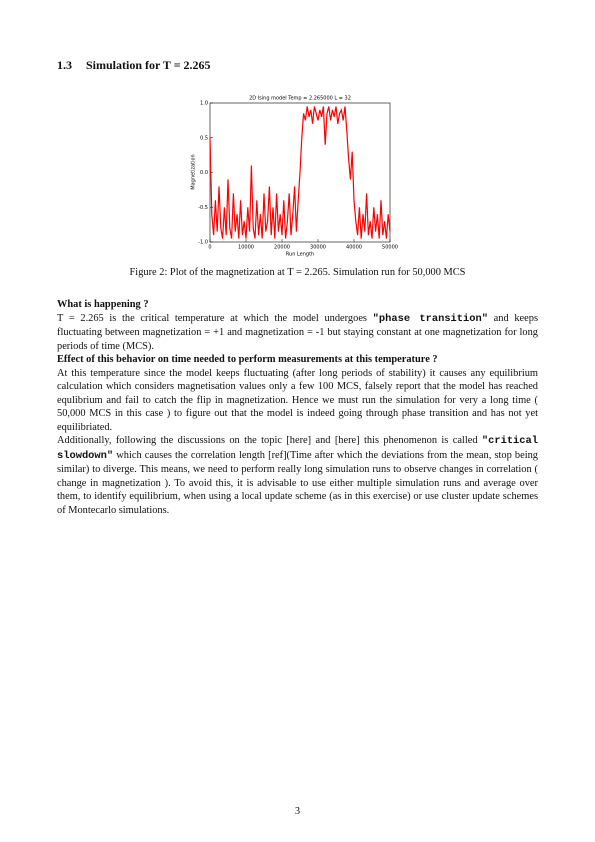 This screenshot has width=595, height=842. Describe the element at coordinates (103, 304) in the screenshot. I see `heading: What is happening ?` at that location.